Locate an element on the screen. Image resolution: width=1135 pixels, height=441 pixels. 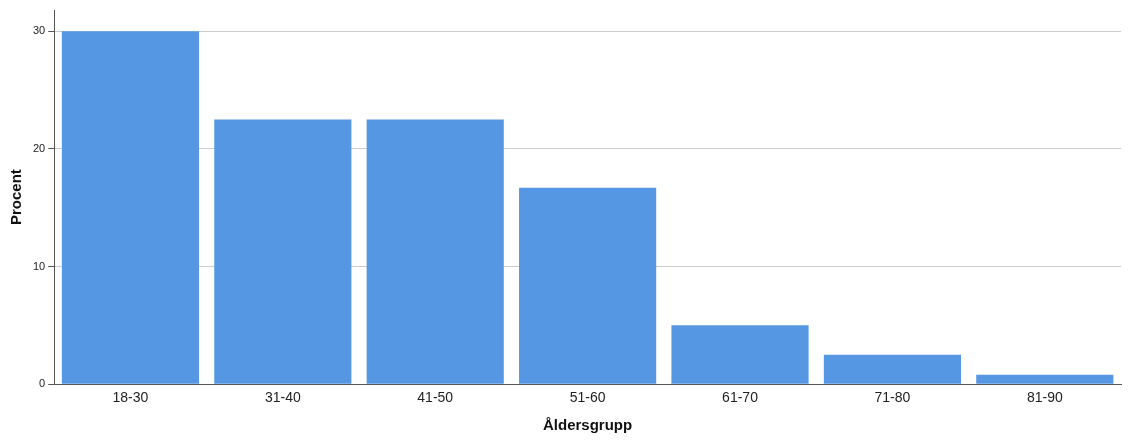
x-tick-label: 18-30 is located at coordinates (130, 397).